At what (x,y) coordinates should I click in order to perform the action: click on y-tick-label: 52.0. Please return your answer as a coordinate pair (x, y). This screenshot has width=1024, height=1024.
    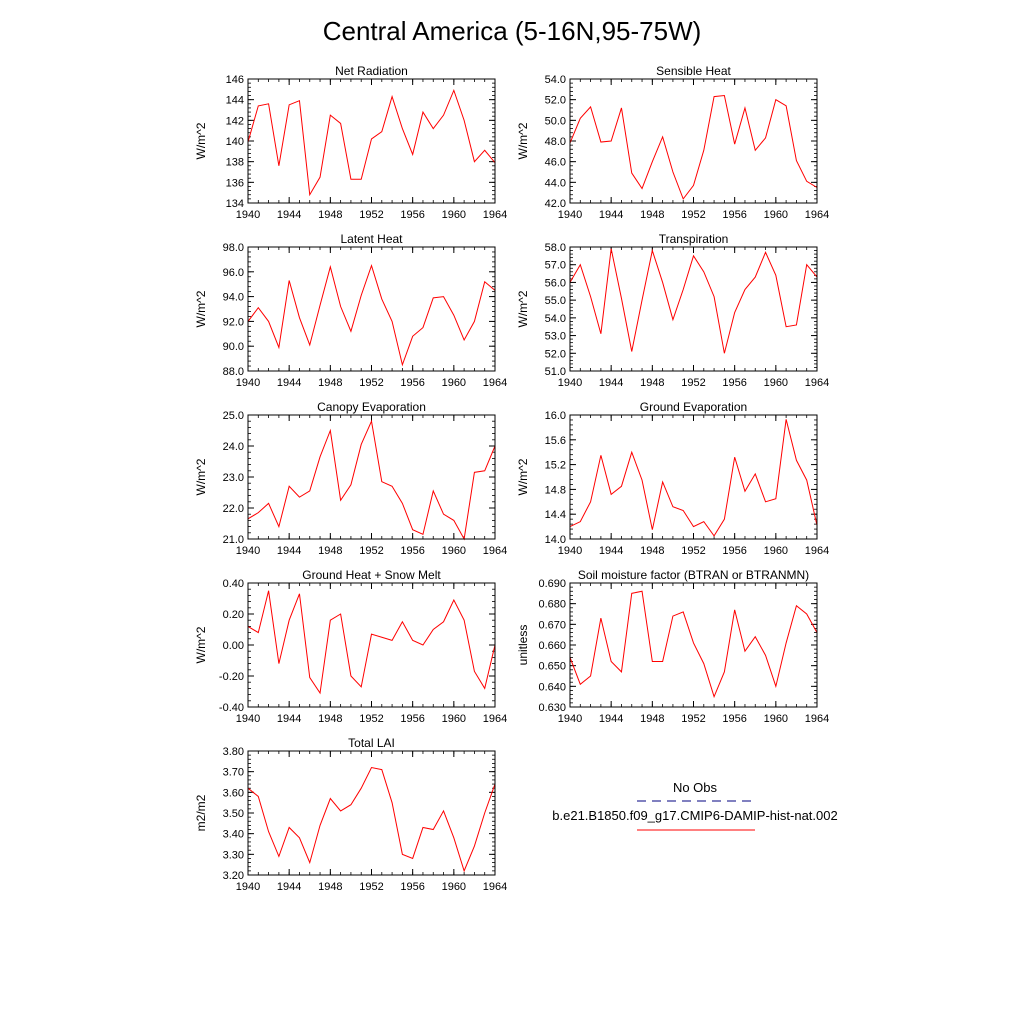
    Looking at the image, I should click on (555, 101).